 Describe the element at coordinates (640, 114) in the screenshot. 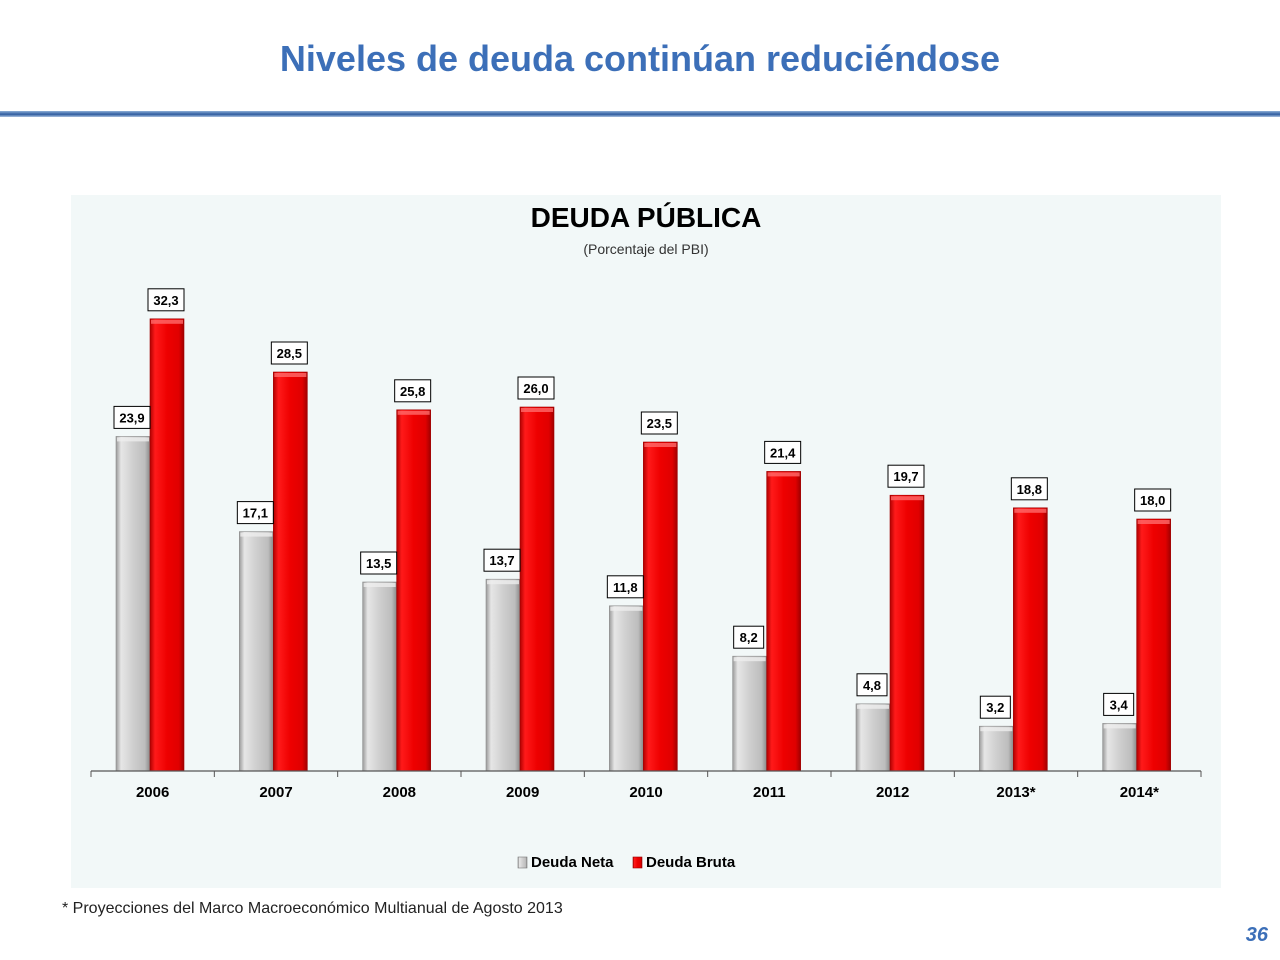

I see `title-divider` at that location.